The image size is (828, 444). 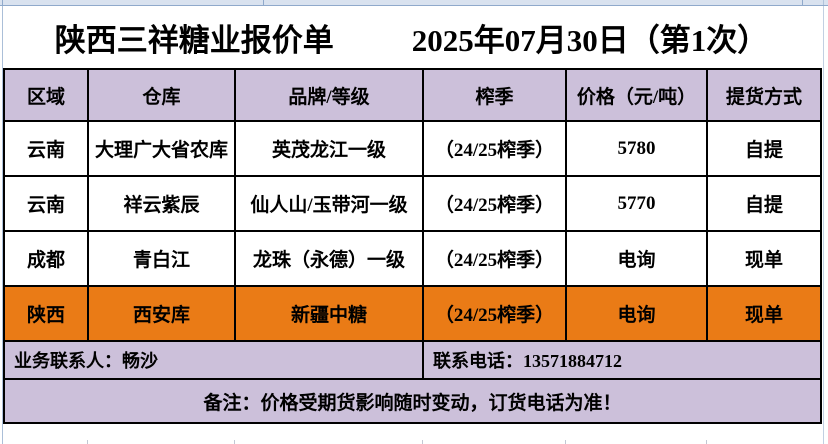 What do you see at coordinates (823, 222) in the screenshot?
I see `gridline-vertical-right` at bounding box center [823, 222].